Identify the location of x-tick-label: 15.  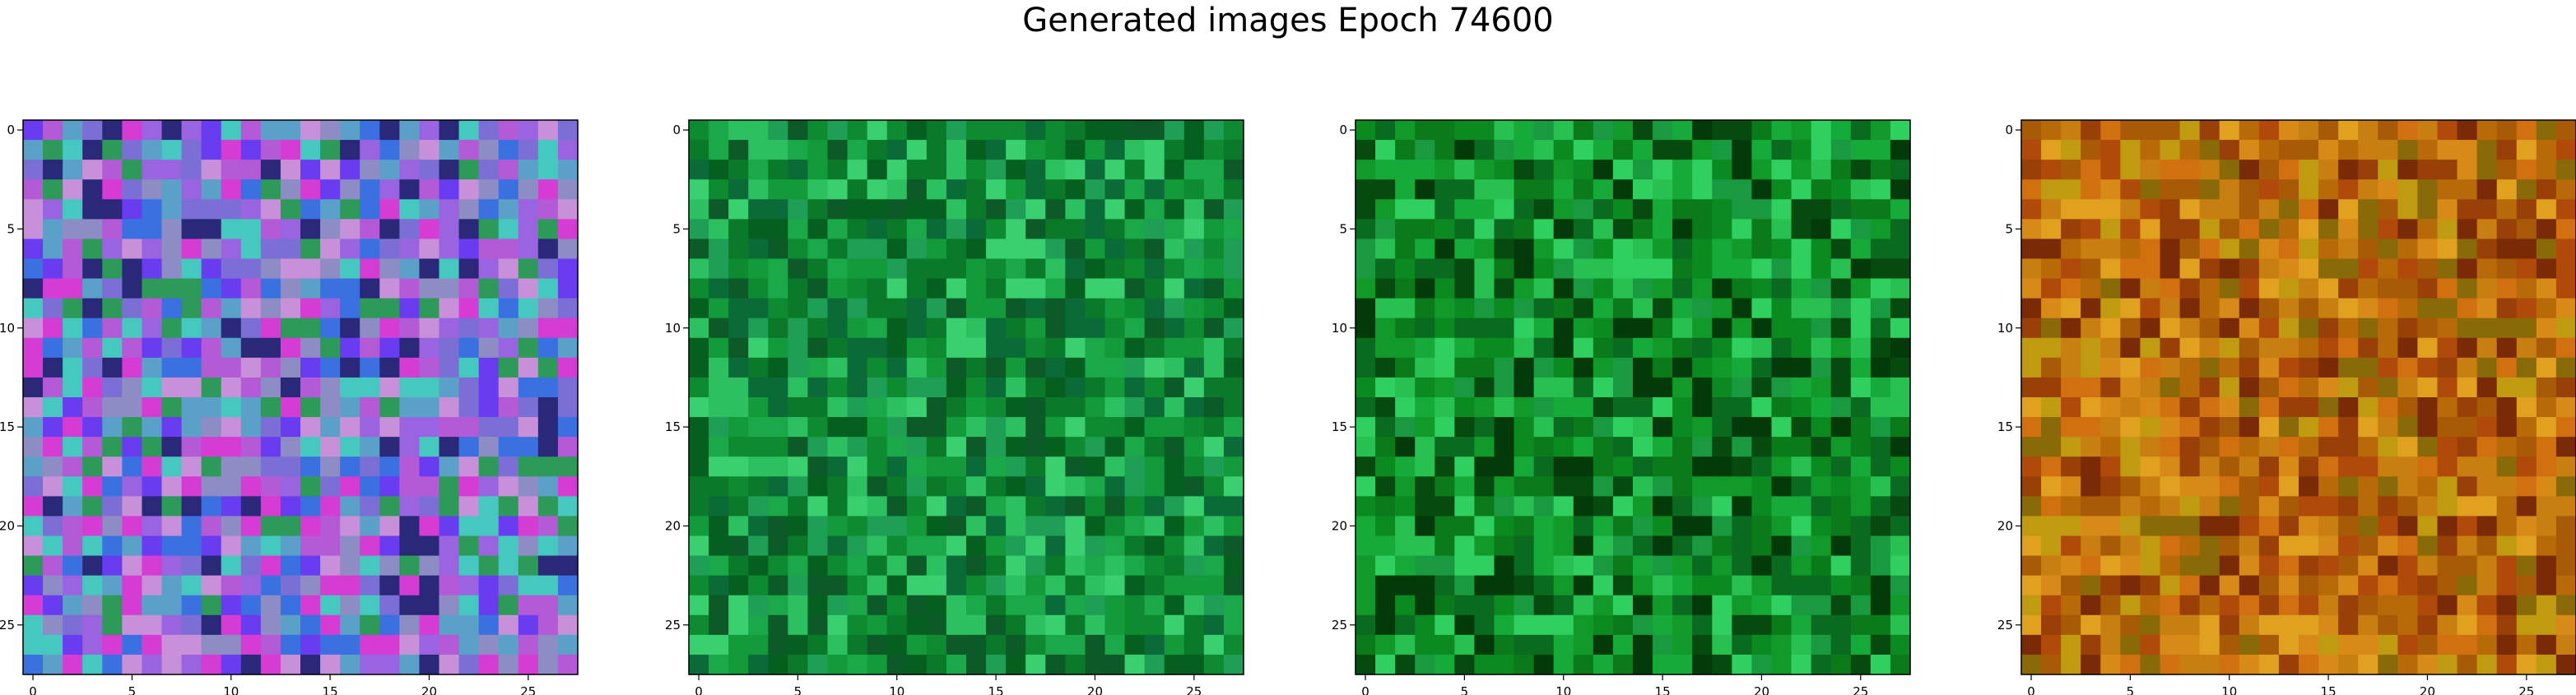
(330, 689).